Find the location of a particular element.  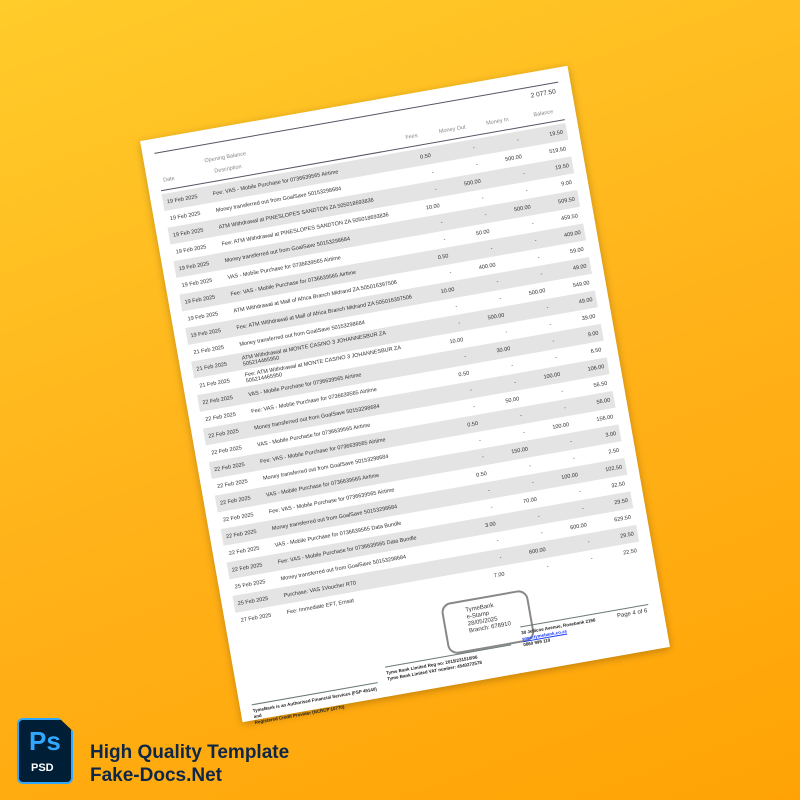

header-description: Description is located at coordinates (228, 169).